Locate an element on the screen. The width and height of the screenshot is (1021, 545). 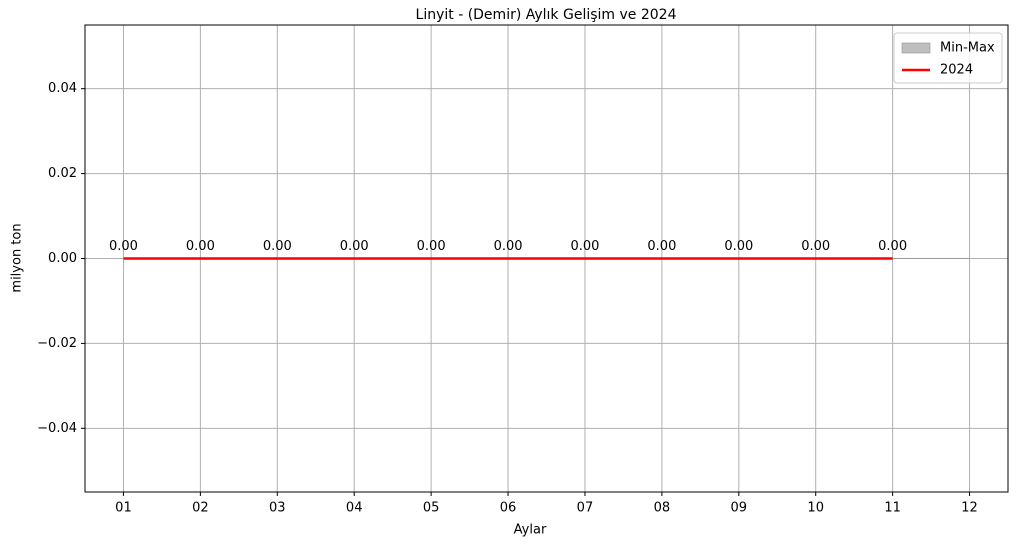
x-tick-label: 06 is located at coordinates (508, 508).